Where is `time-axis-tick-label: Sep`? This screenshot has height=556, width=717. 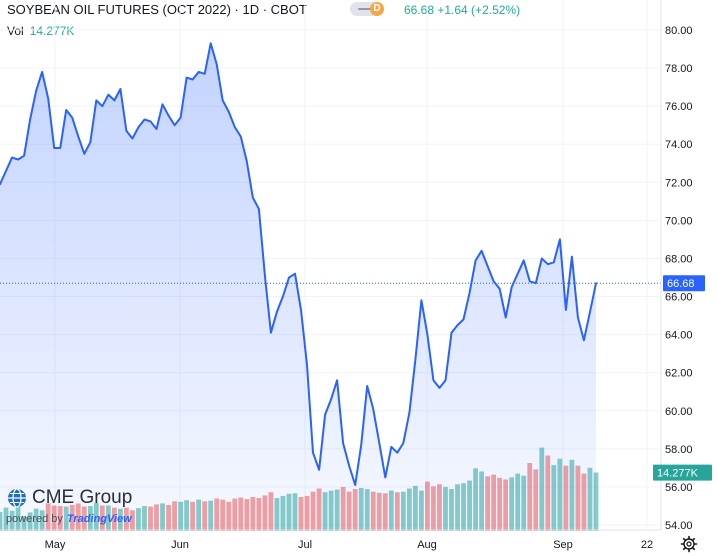 time-axis-tick-label: Sep is located at coordinates (563, 545).